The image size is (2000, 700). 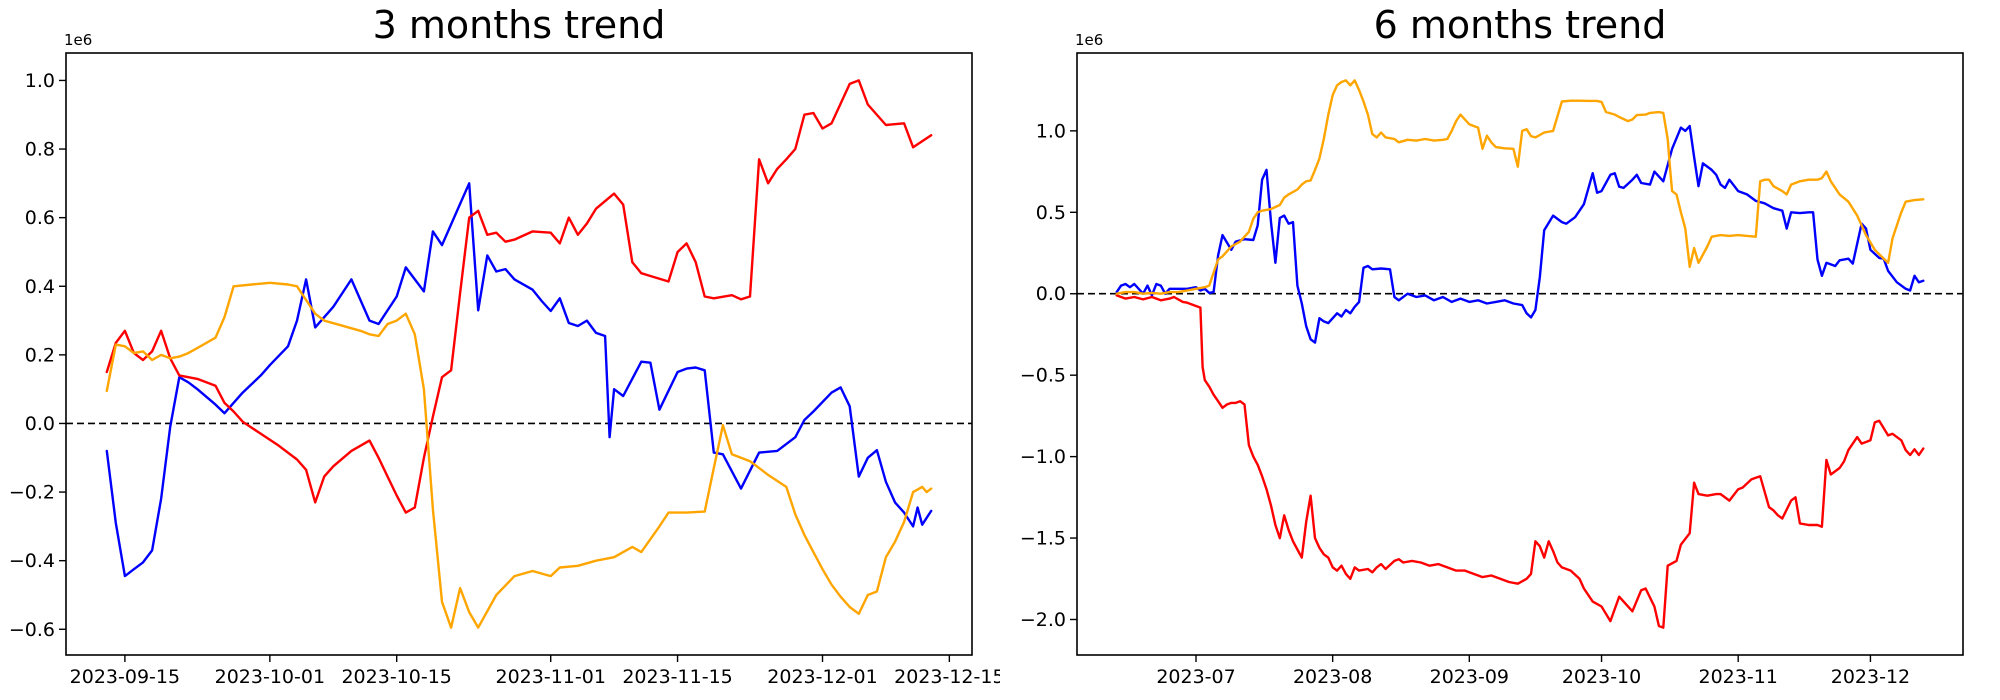 What do you see at coordinates (32, 493) in the screenshot?
I see `y-tick-label: −0.2` at bounding box center [32, 493].